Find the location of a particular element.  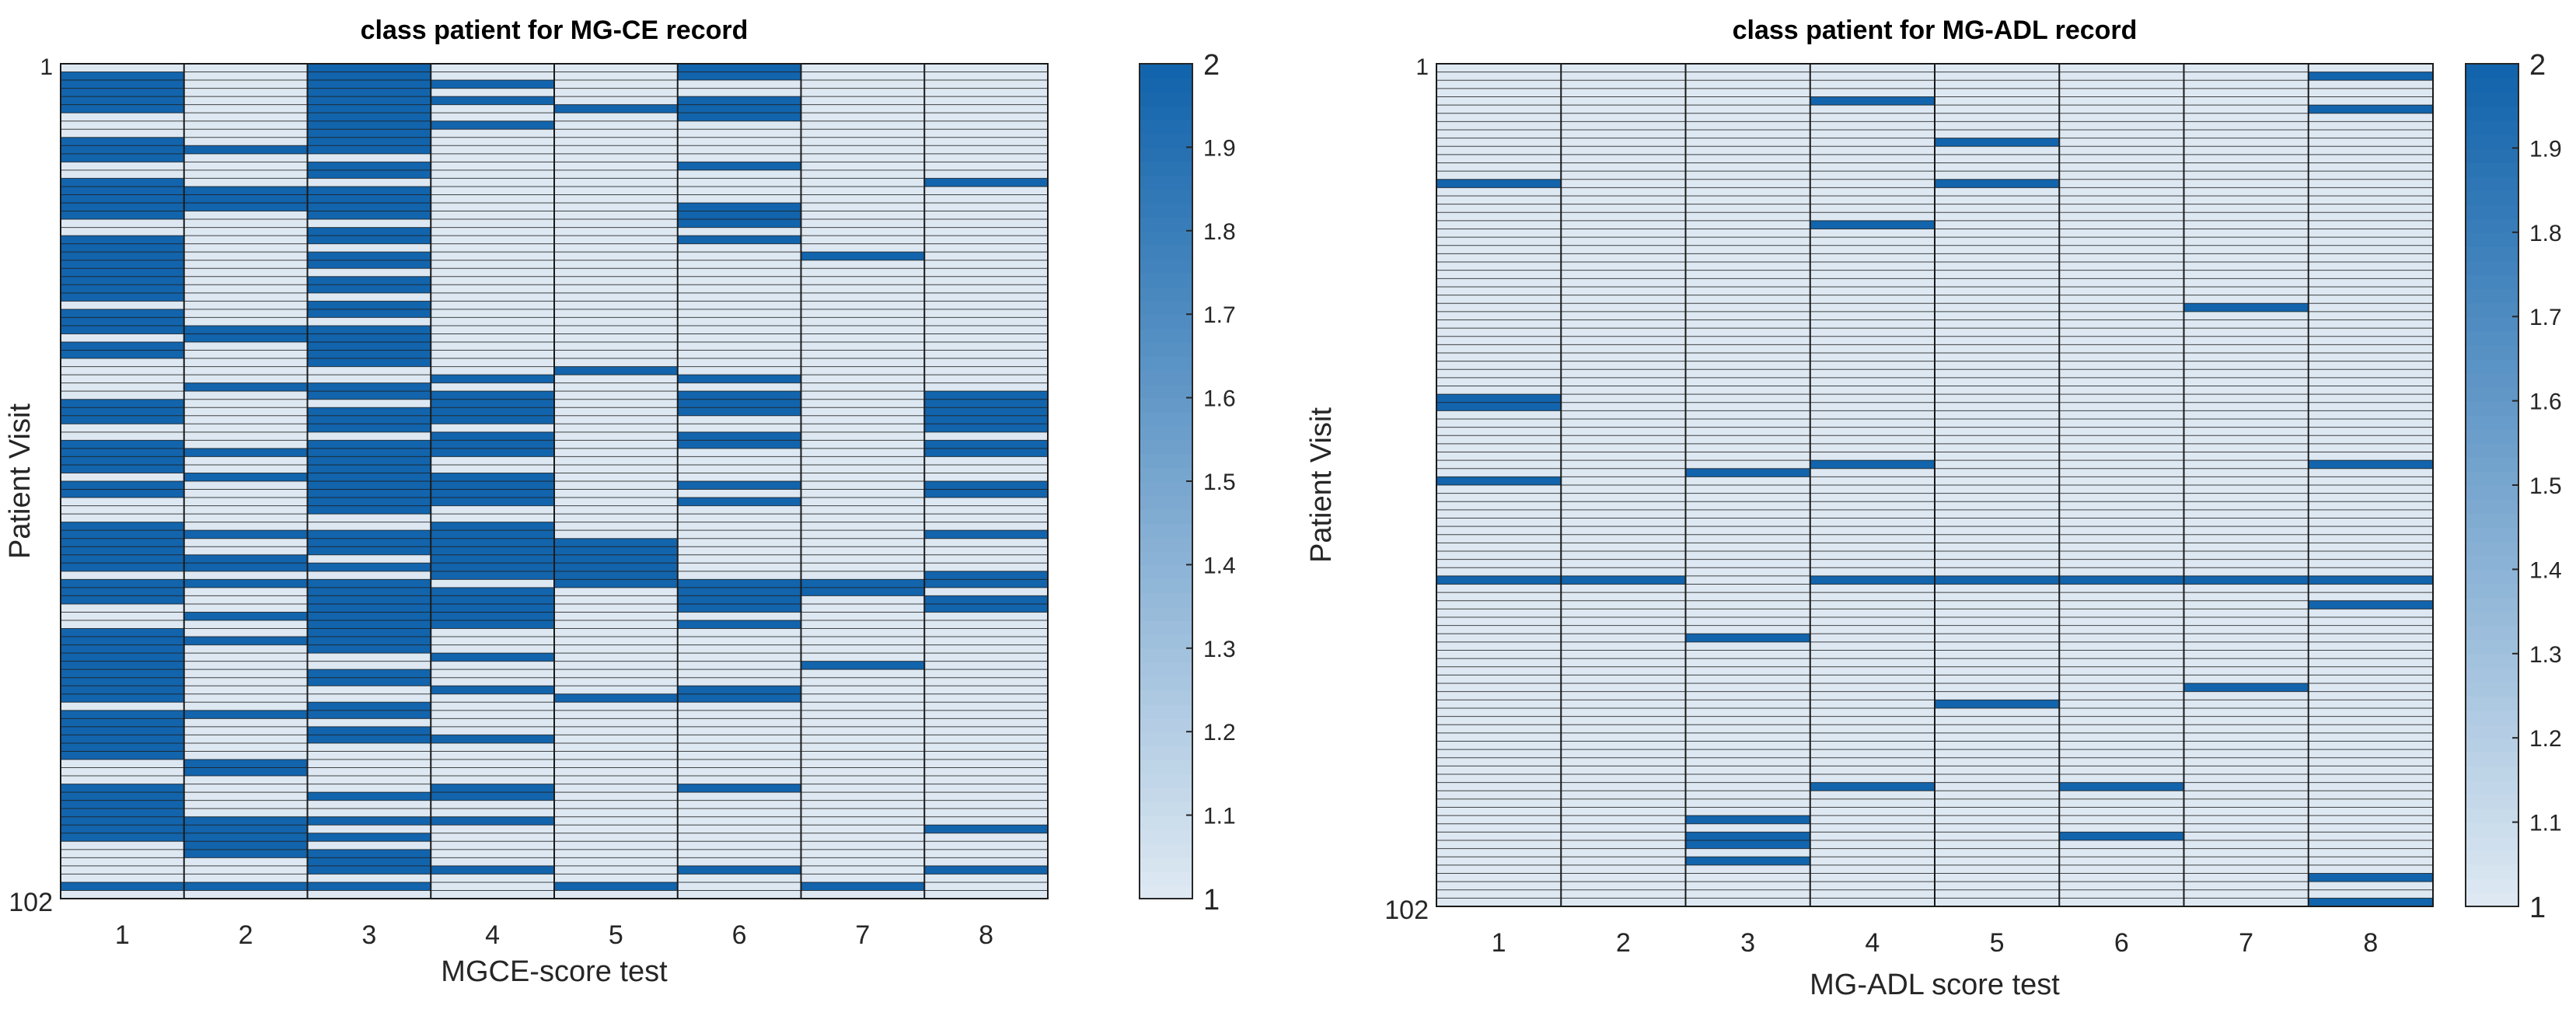

heatmap-cell-col4-row46 is located at coordinates (493, 436).